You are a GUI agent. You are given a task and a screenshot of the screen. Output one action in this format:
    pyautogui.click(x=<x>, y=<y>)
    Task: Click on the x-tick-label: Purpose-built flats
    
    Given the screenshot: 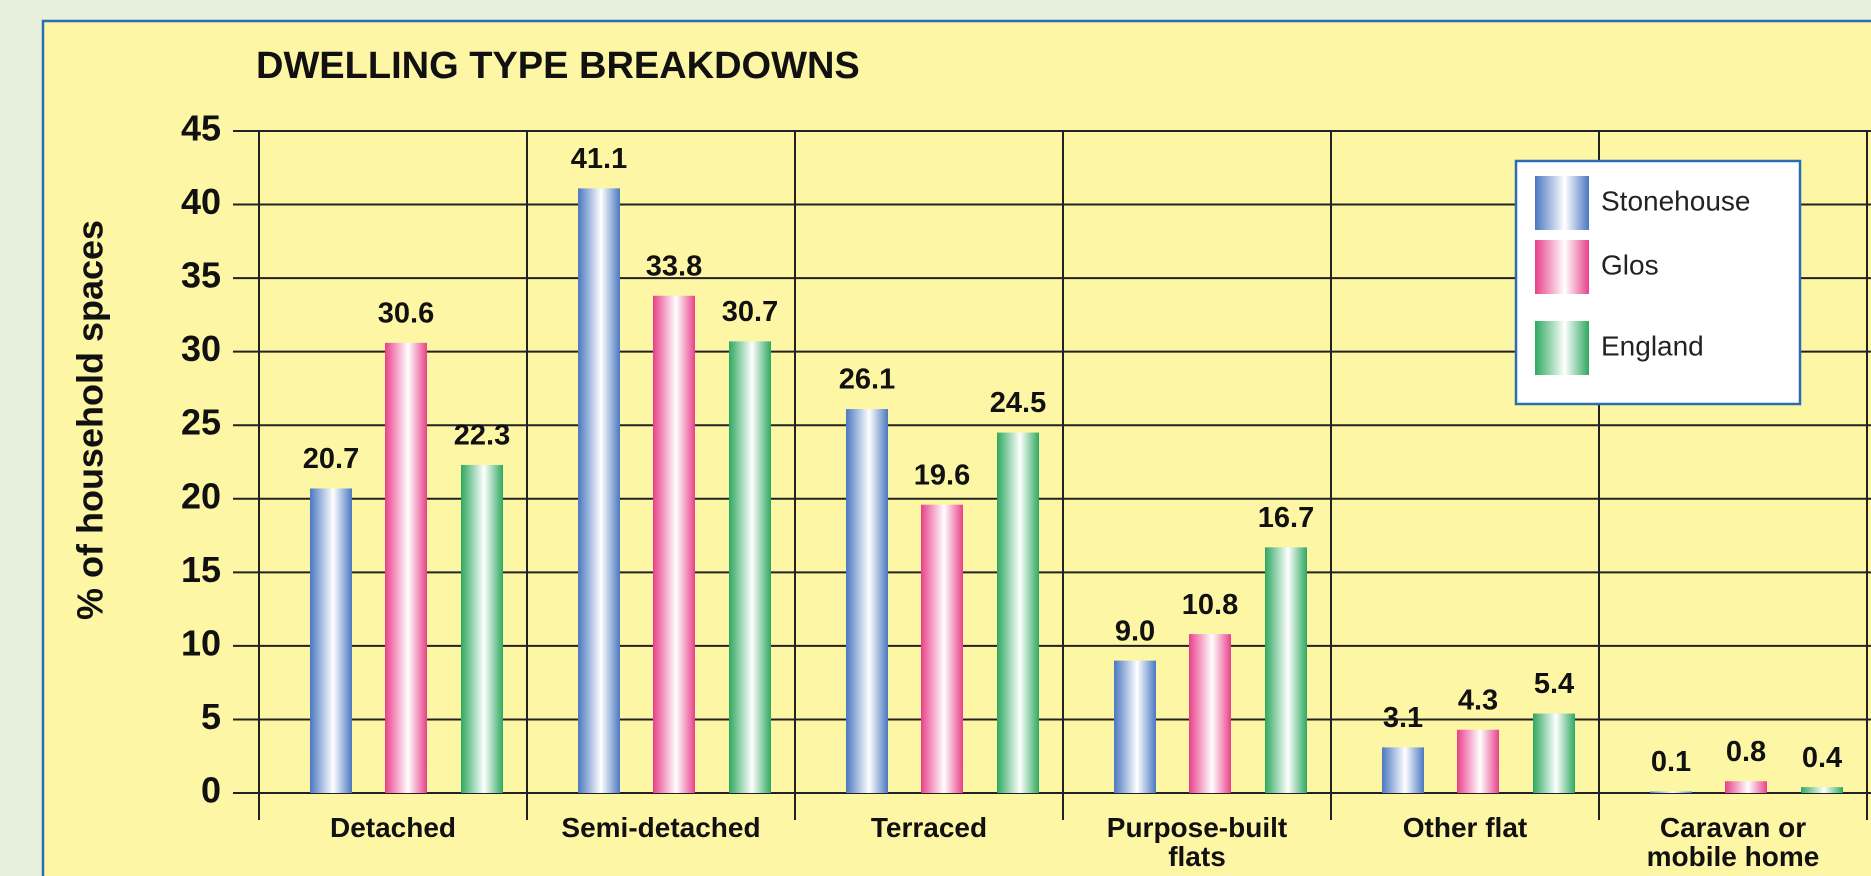 What is the action you would take?
    pyautogui.click(x=1197, y=842)
    